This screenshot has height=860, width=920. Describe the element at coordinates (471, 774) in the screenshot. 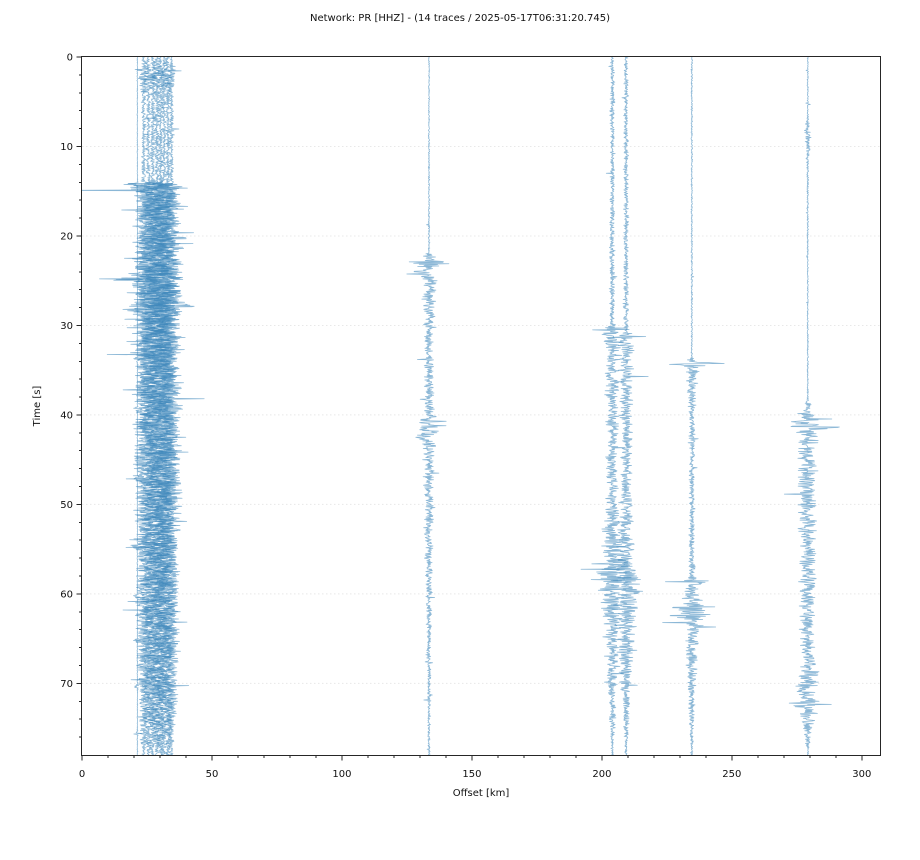

I see `x-tick-label: 150` at that location.